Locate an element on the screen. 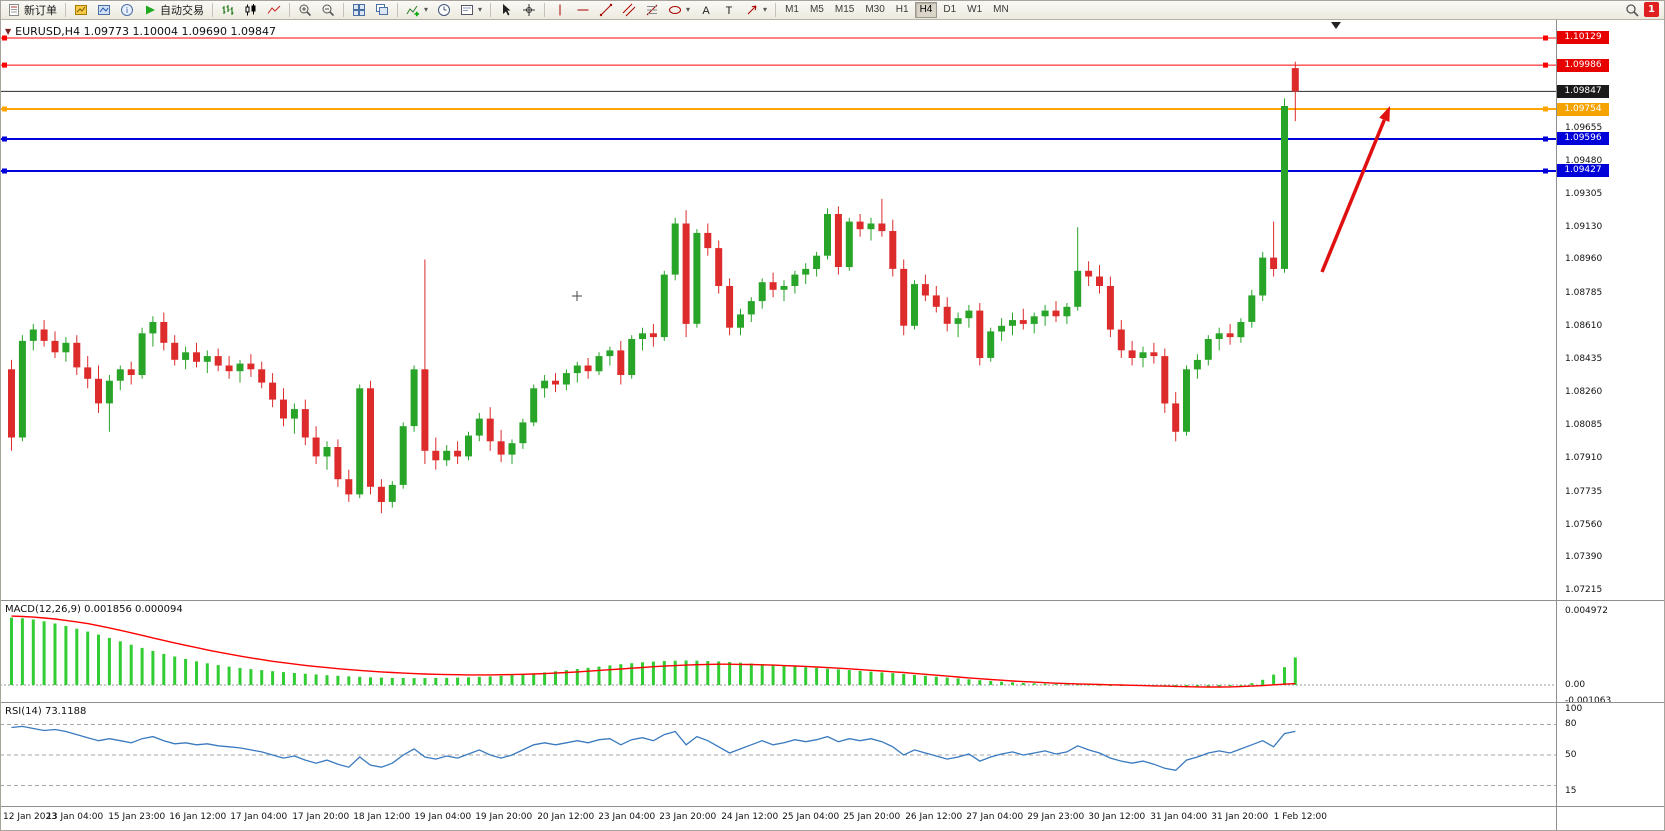 The height and width of the screenshot is (831, 1665). rsi-axis-label: 50 is located at coordinates (1571, 755).